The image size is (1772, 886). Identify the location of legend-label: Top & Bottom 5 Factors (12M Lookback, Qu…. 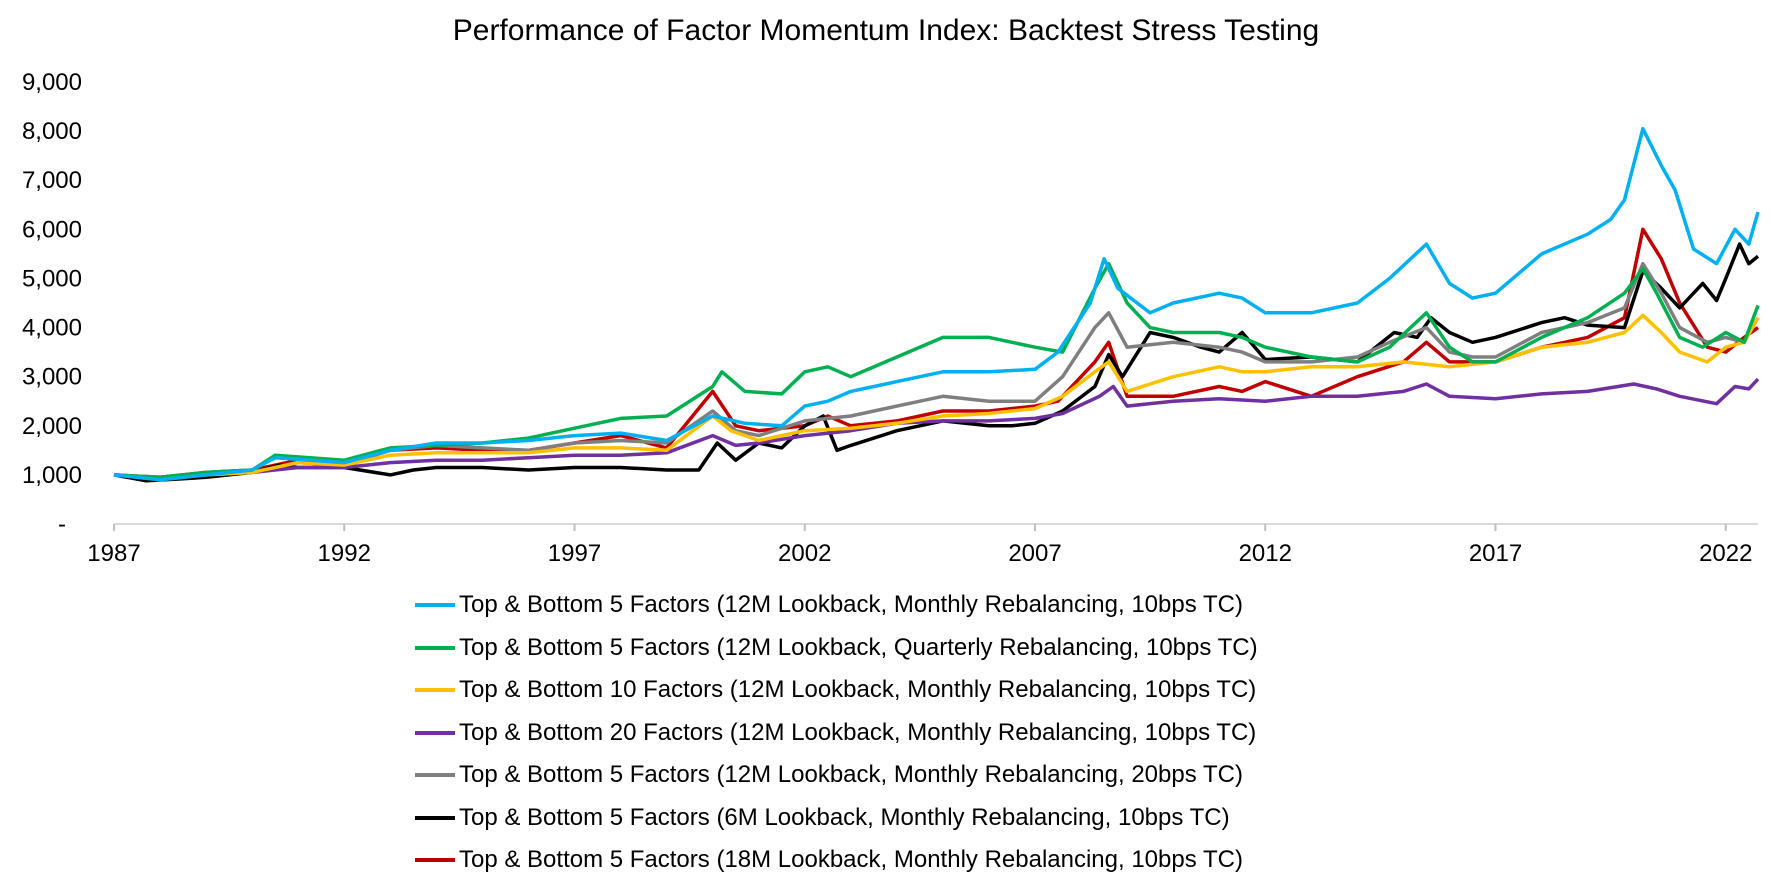
(858, 647).